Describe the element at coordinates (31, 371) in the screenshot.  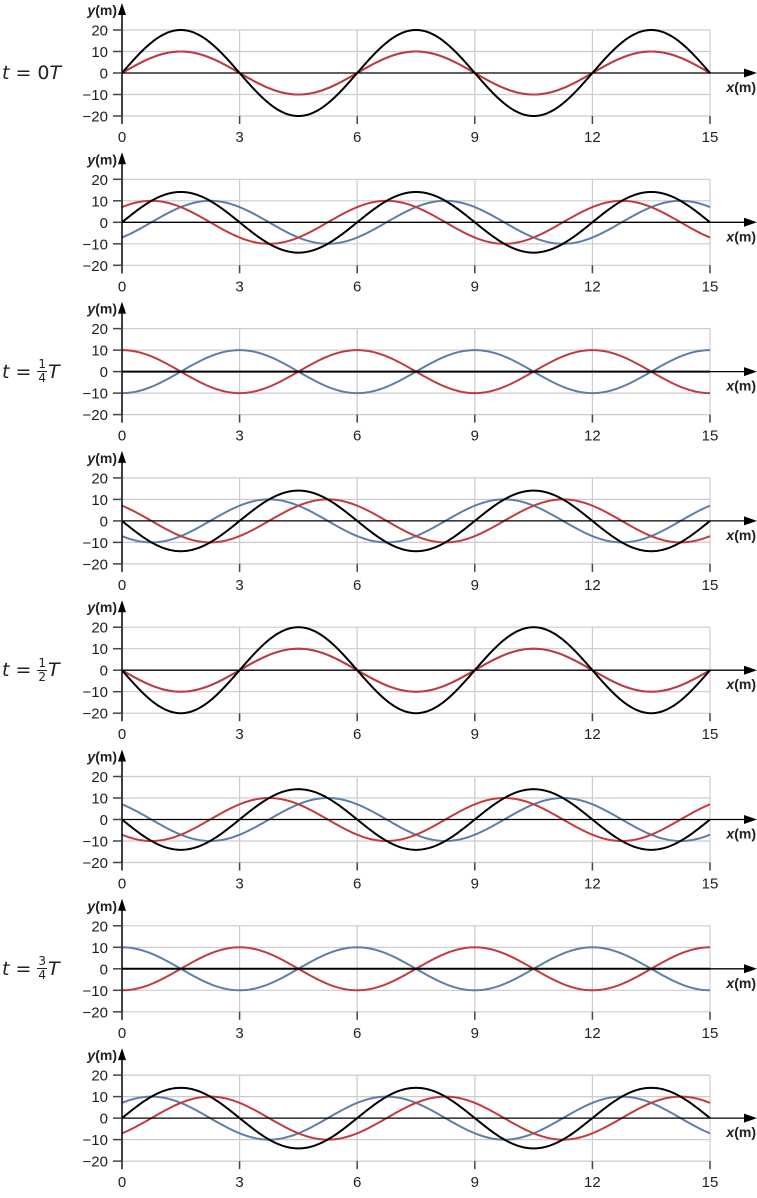
I see `time-label: t = 1 4 T` at that location.